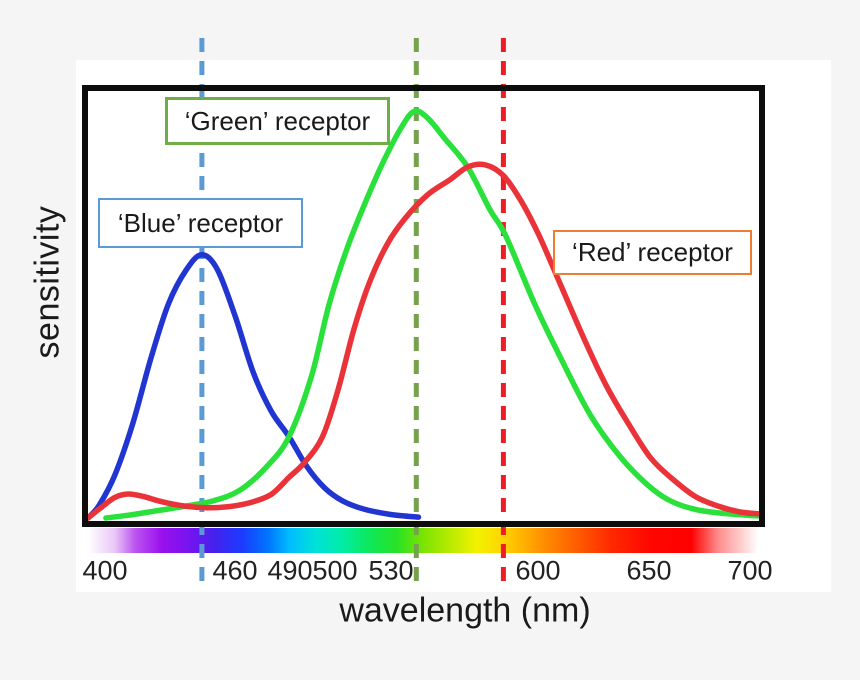  I want to click on red-receptor-label: ‘Red’ receptor, so click(652, 252).